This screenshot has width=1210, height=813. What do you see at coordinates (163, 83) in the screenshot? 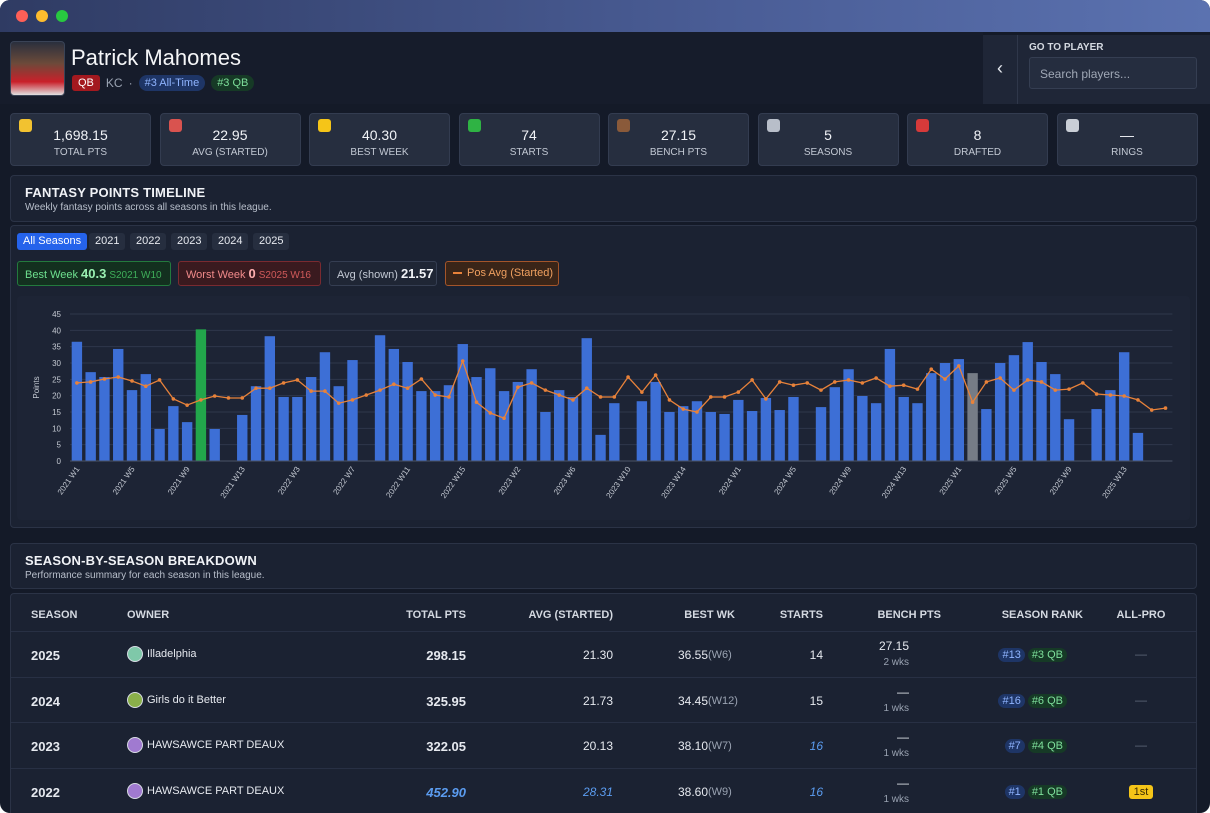
I see `player-meta: QB KC · #3 All-Time #3 QB` at bounding box center [163, 83].